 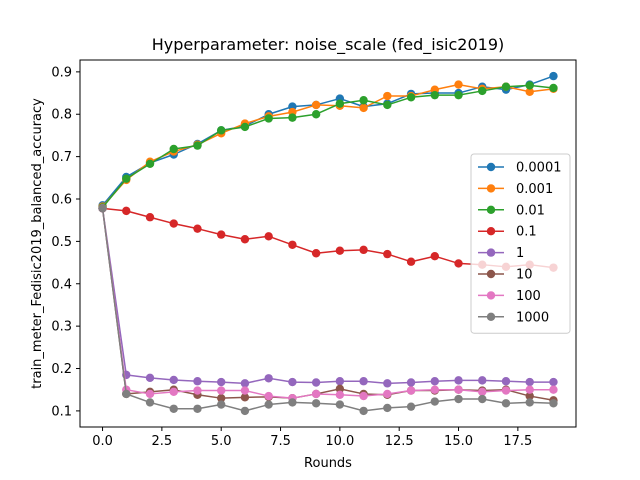 I want to click on y-tick-label: 0.2, so click(x=61, y=369).